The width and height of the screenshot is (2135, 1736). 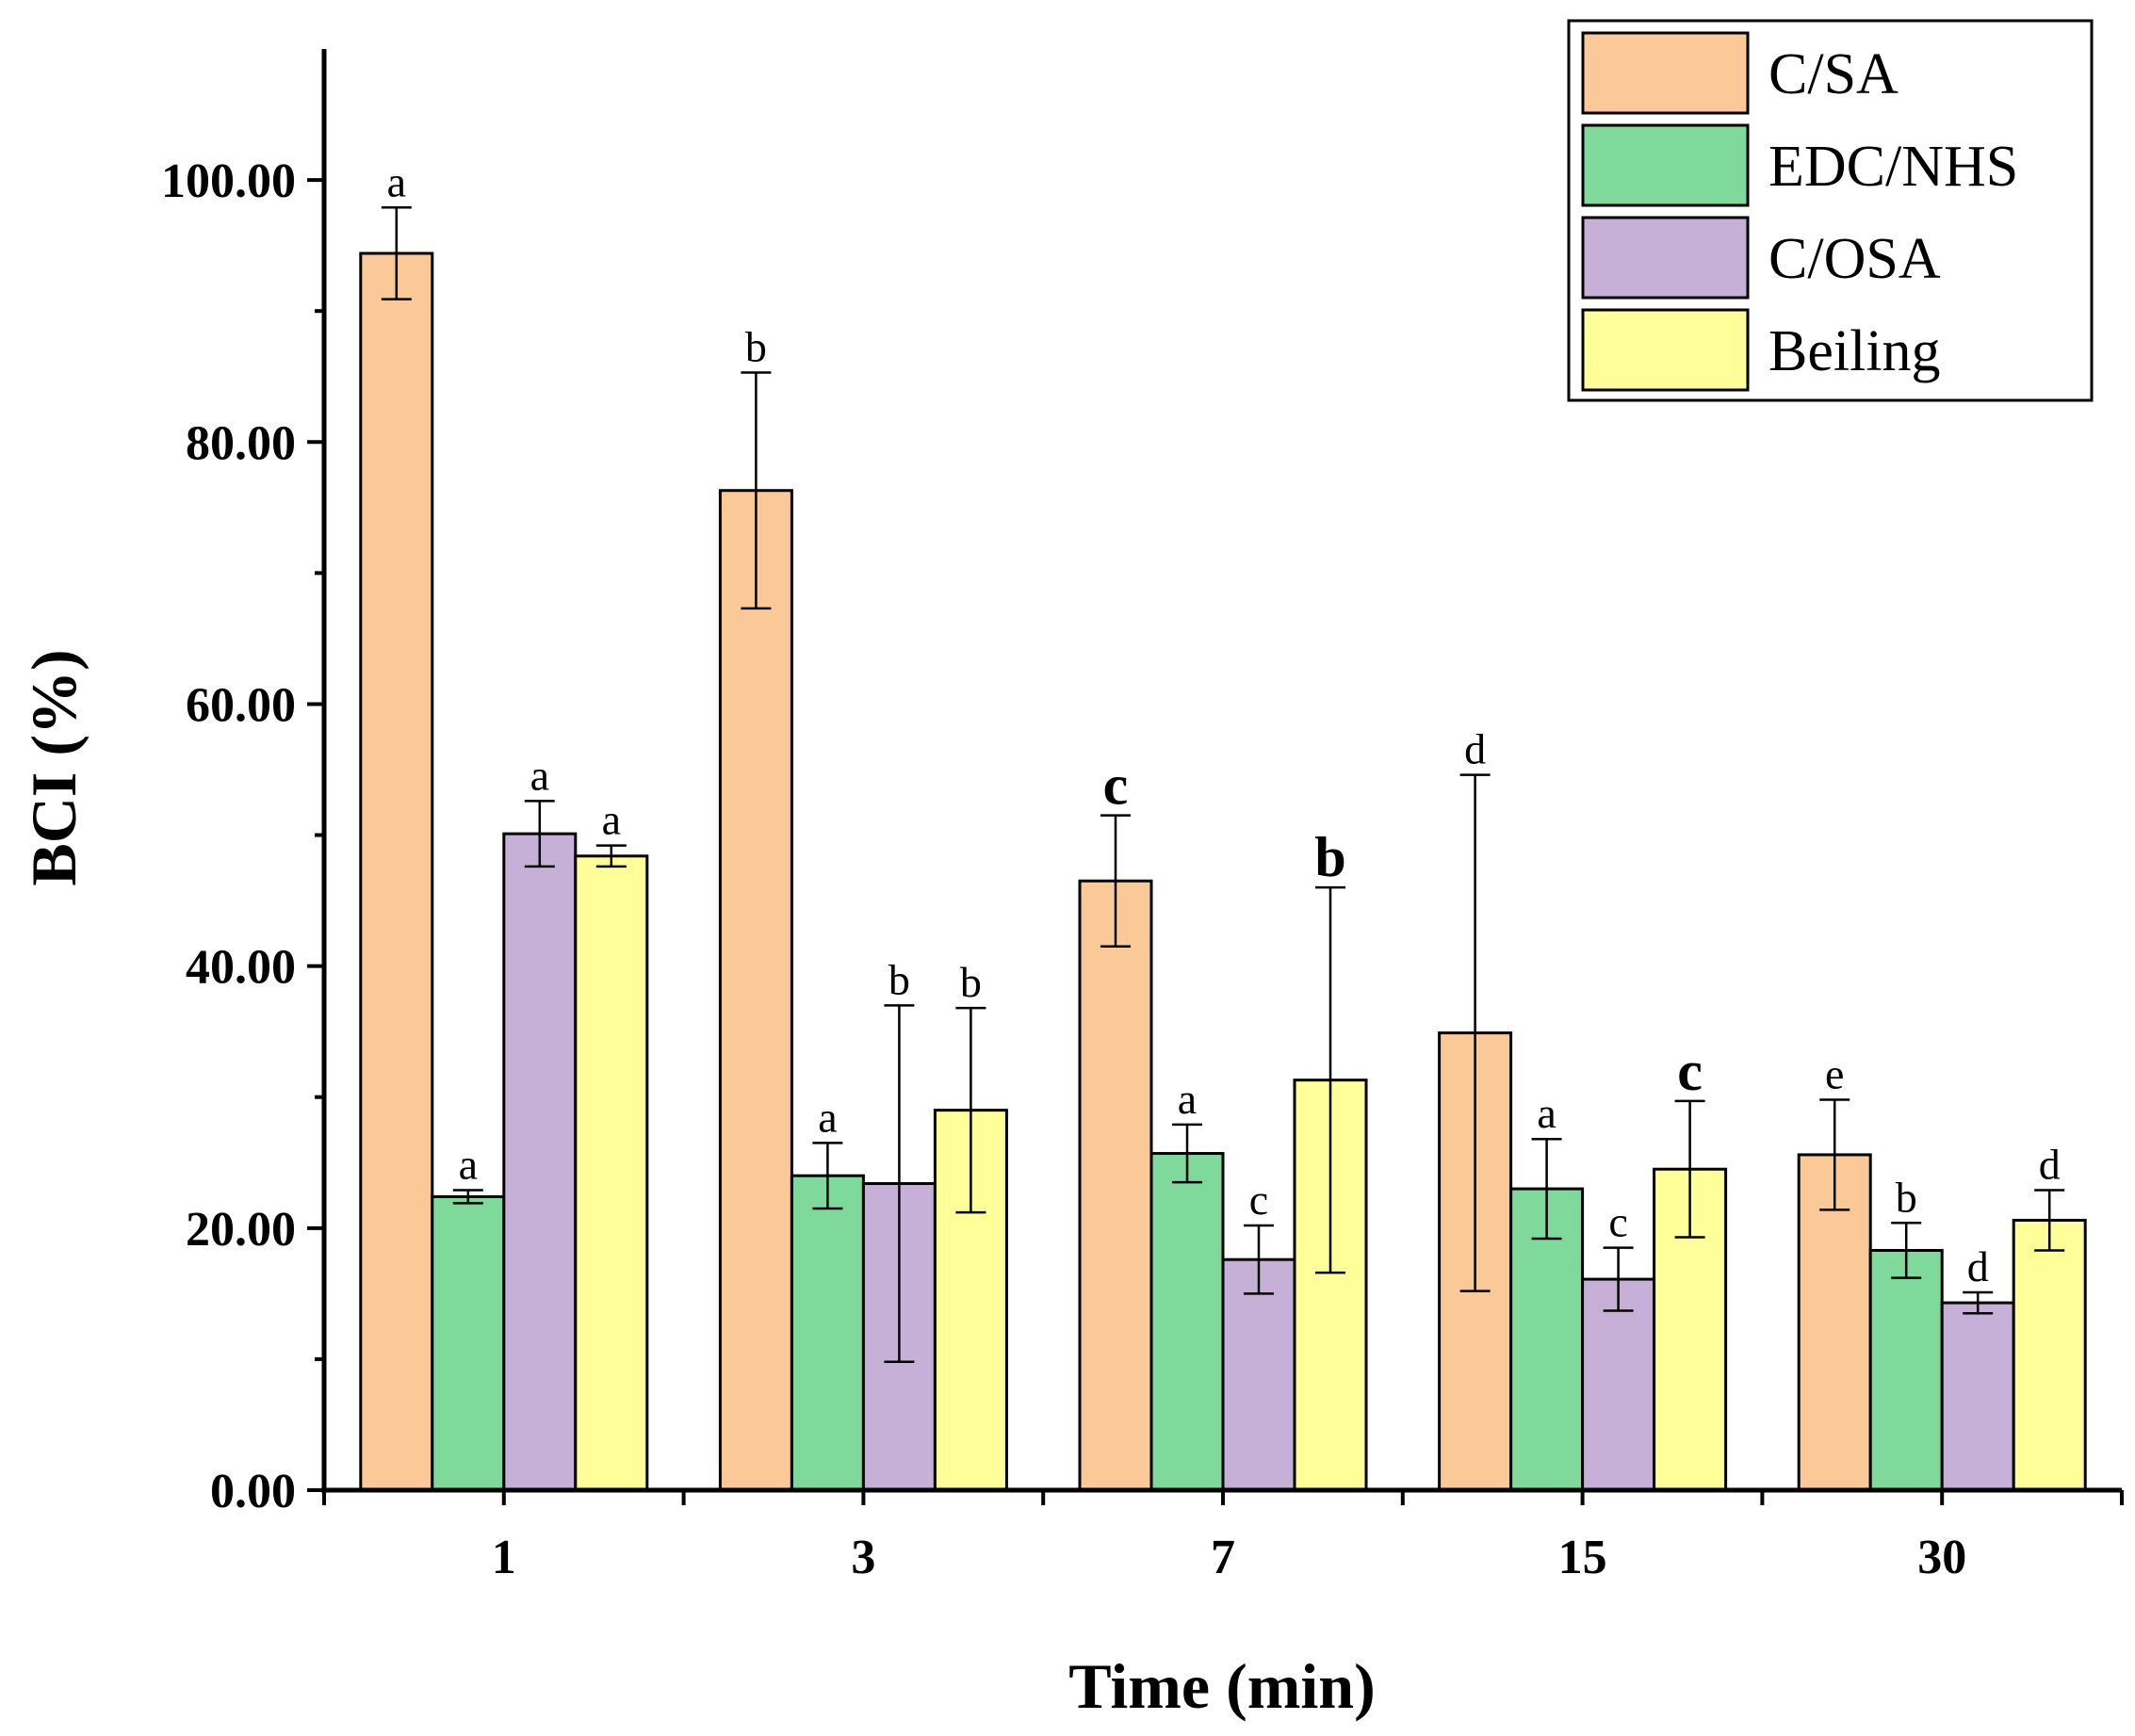 I want to click on bar-beiling-t7, so click(x=1330, y=1286).